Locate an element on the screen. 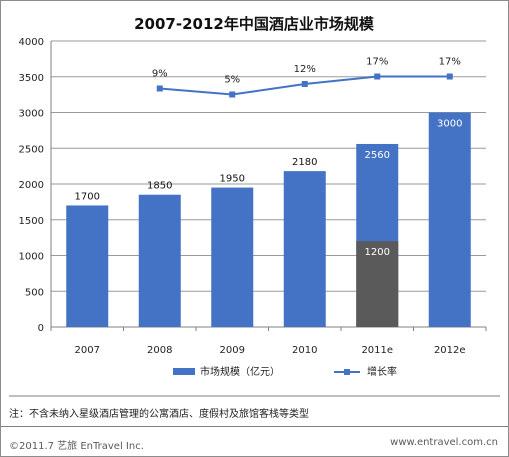 This screenshot has width=509, height=457. bar-value-label: 2560 is located at coordinates (377, 155).